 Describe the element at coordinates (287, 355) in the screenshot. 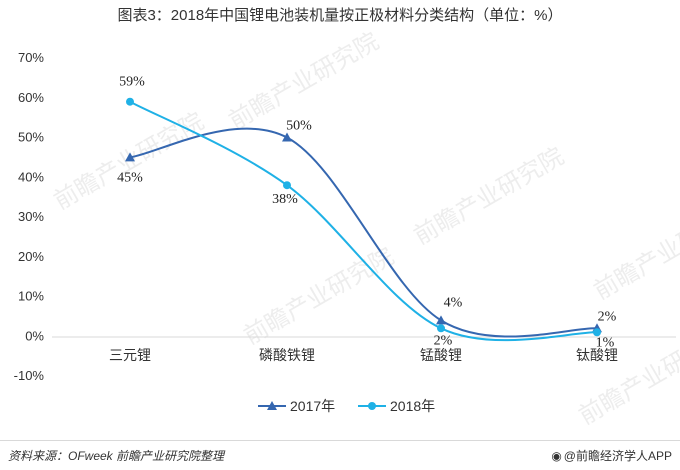

I see `x-category-label: 磷酸铁锂` at that location.